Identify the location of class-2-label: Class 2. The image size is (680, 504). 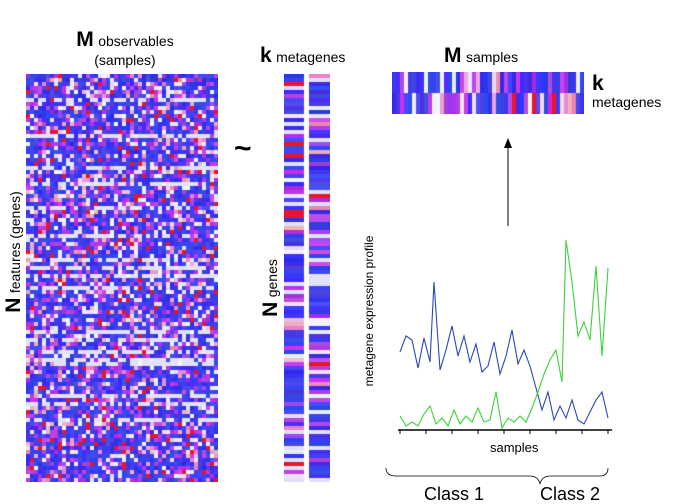
(570, 494).